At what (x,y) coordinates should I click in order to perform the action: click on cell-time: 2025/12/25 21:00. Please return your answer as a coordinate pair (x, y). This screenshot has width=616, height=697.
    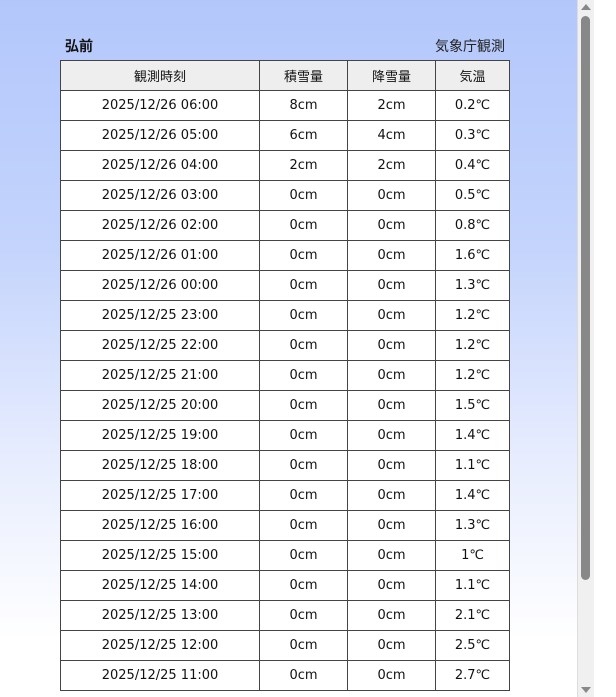
    Looking at the image, I should click on (160, 375).